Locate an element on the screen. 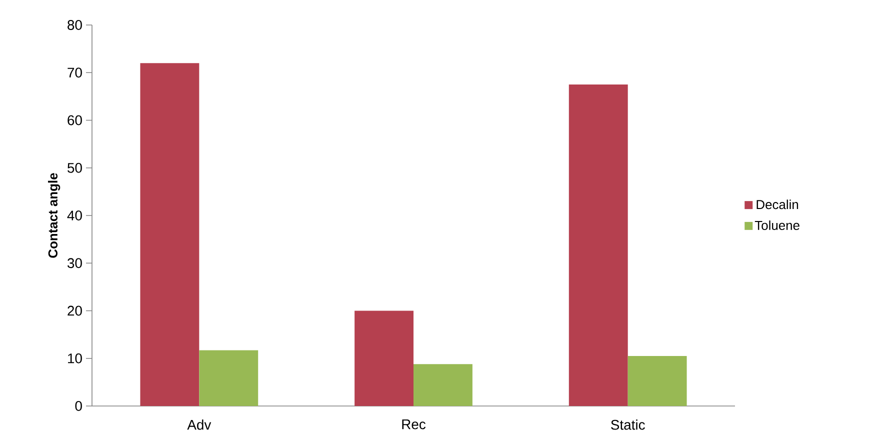 The height and width of the screenshot is (448, 878). y-tick-label: 0 is located at coordinates (78, 406).